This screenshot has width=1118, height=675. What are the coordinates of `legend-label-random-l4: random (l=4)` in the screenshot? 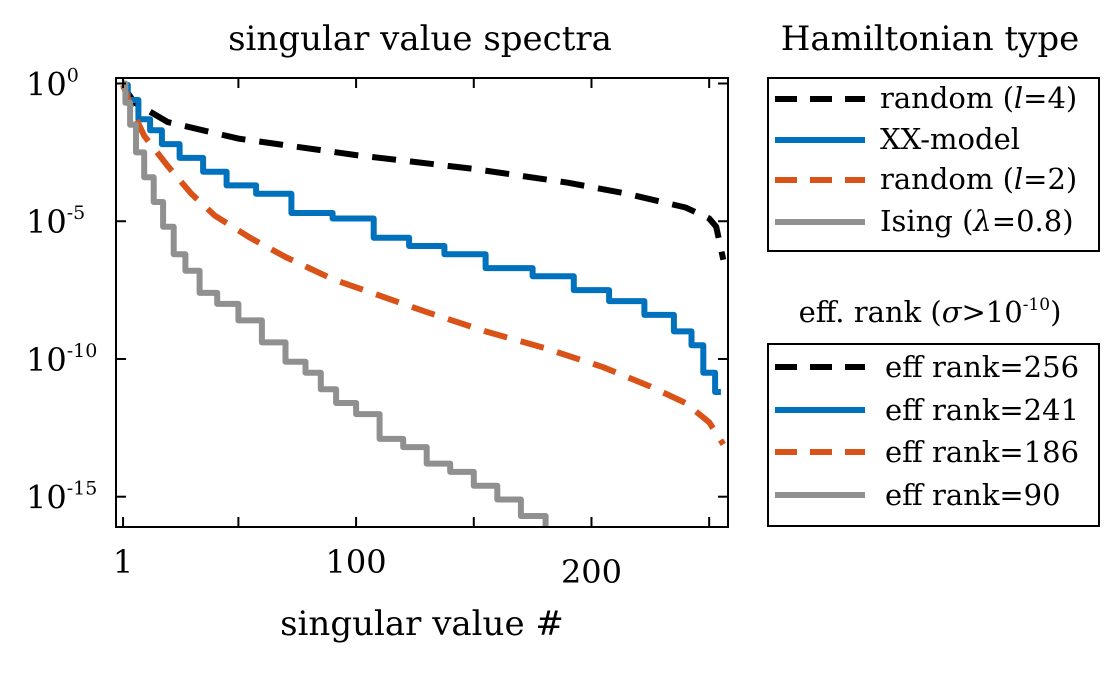 It's located at (978, 98).